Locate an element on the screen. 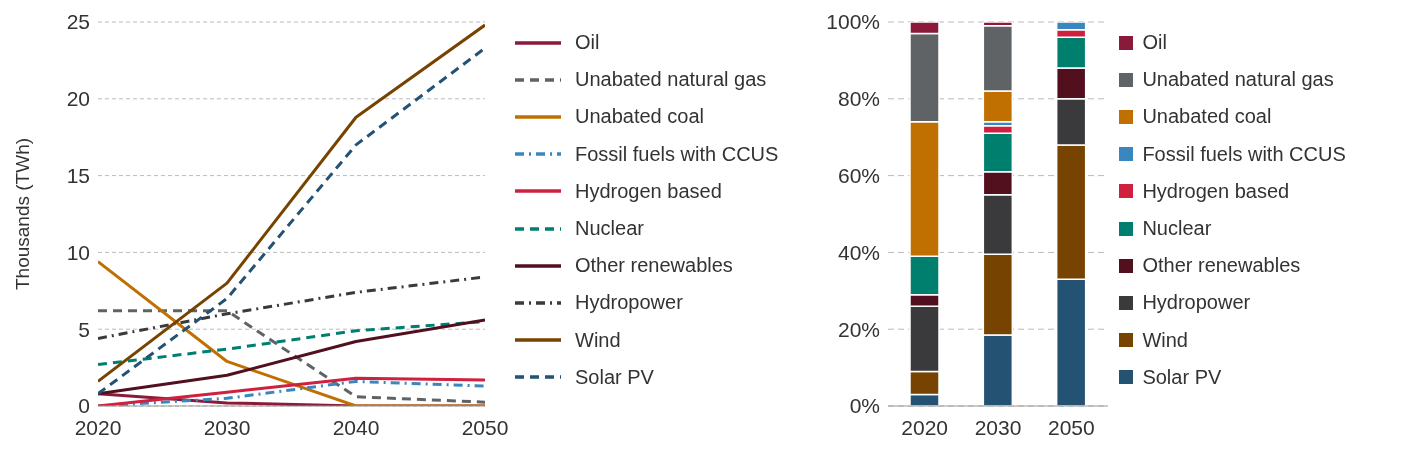  y-tick-label: 20 is located at coordinates (78, 99).